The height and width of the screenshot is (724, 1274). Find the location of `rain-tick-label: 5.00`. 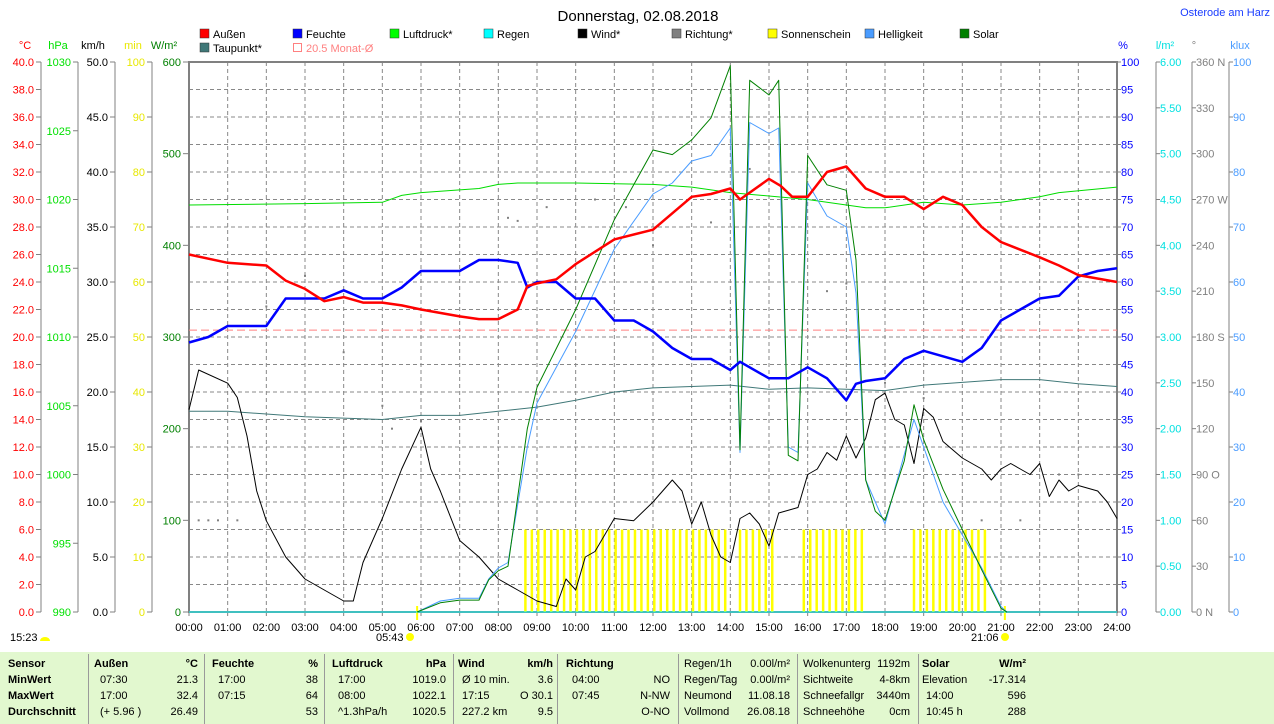

rain-tick-label: 5.00 is located at coordinates (1170, 155).